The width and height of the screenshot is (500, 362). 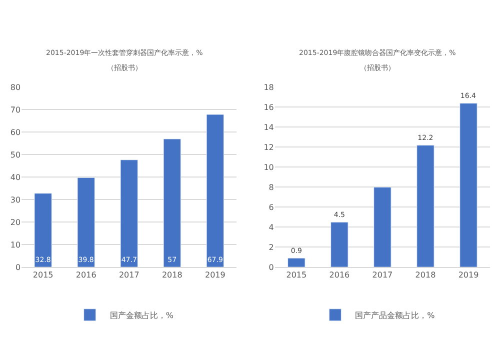 I want to click on y-tick-label: 60, so click(x=15, y=133).